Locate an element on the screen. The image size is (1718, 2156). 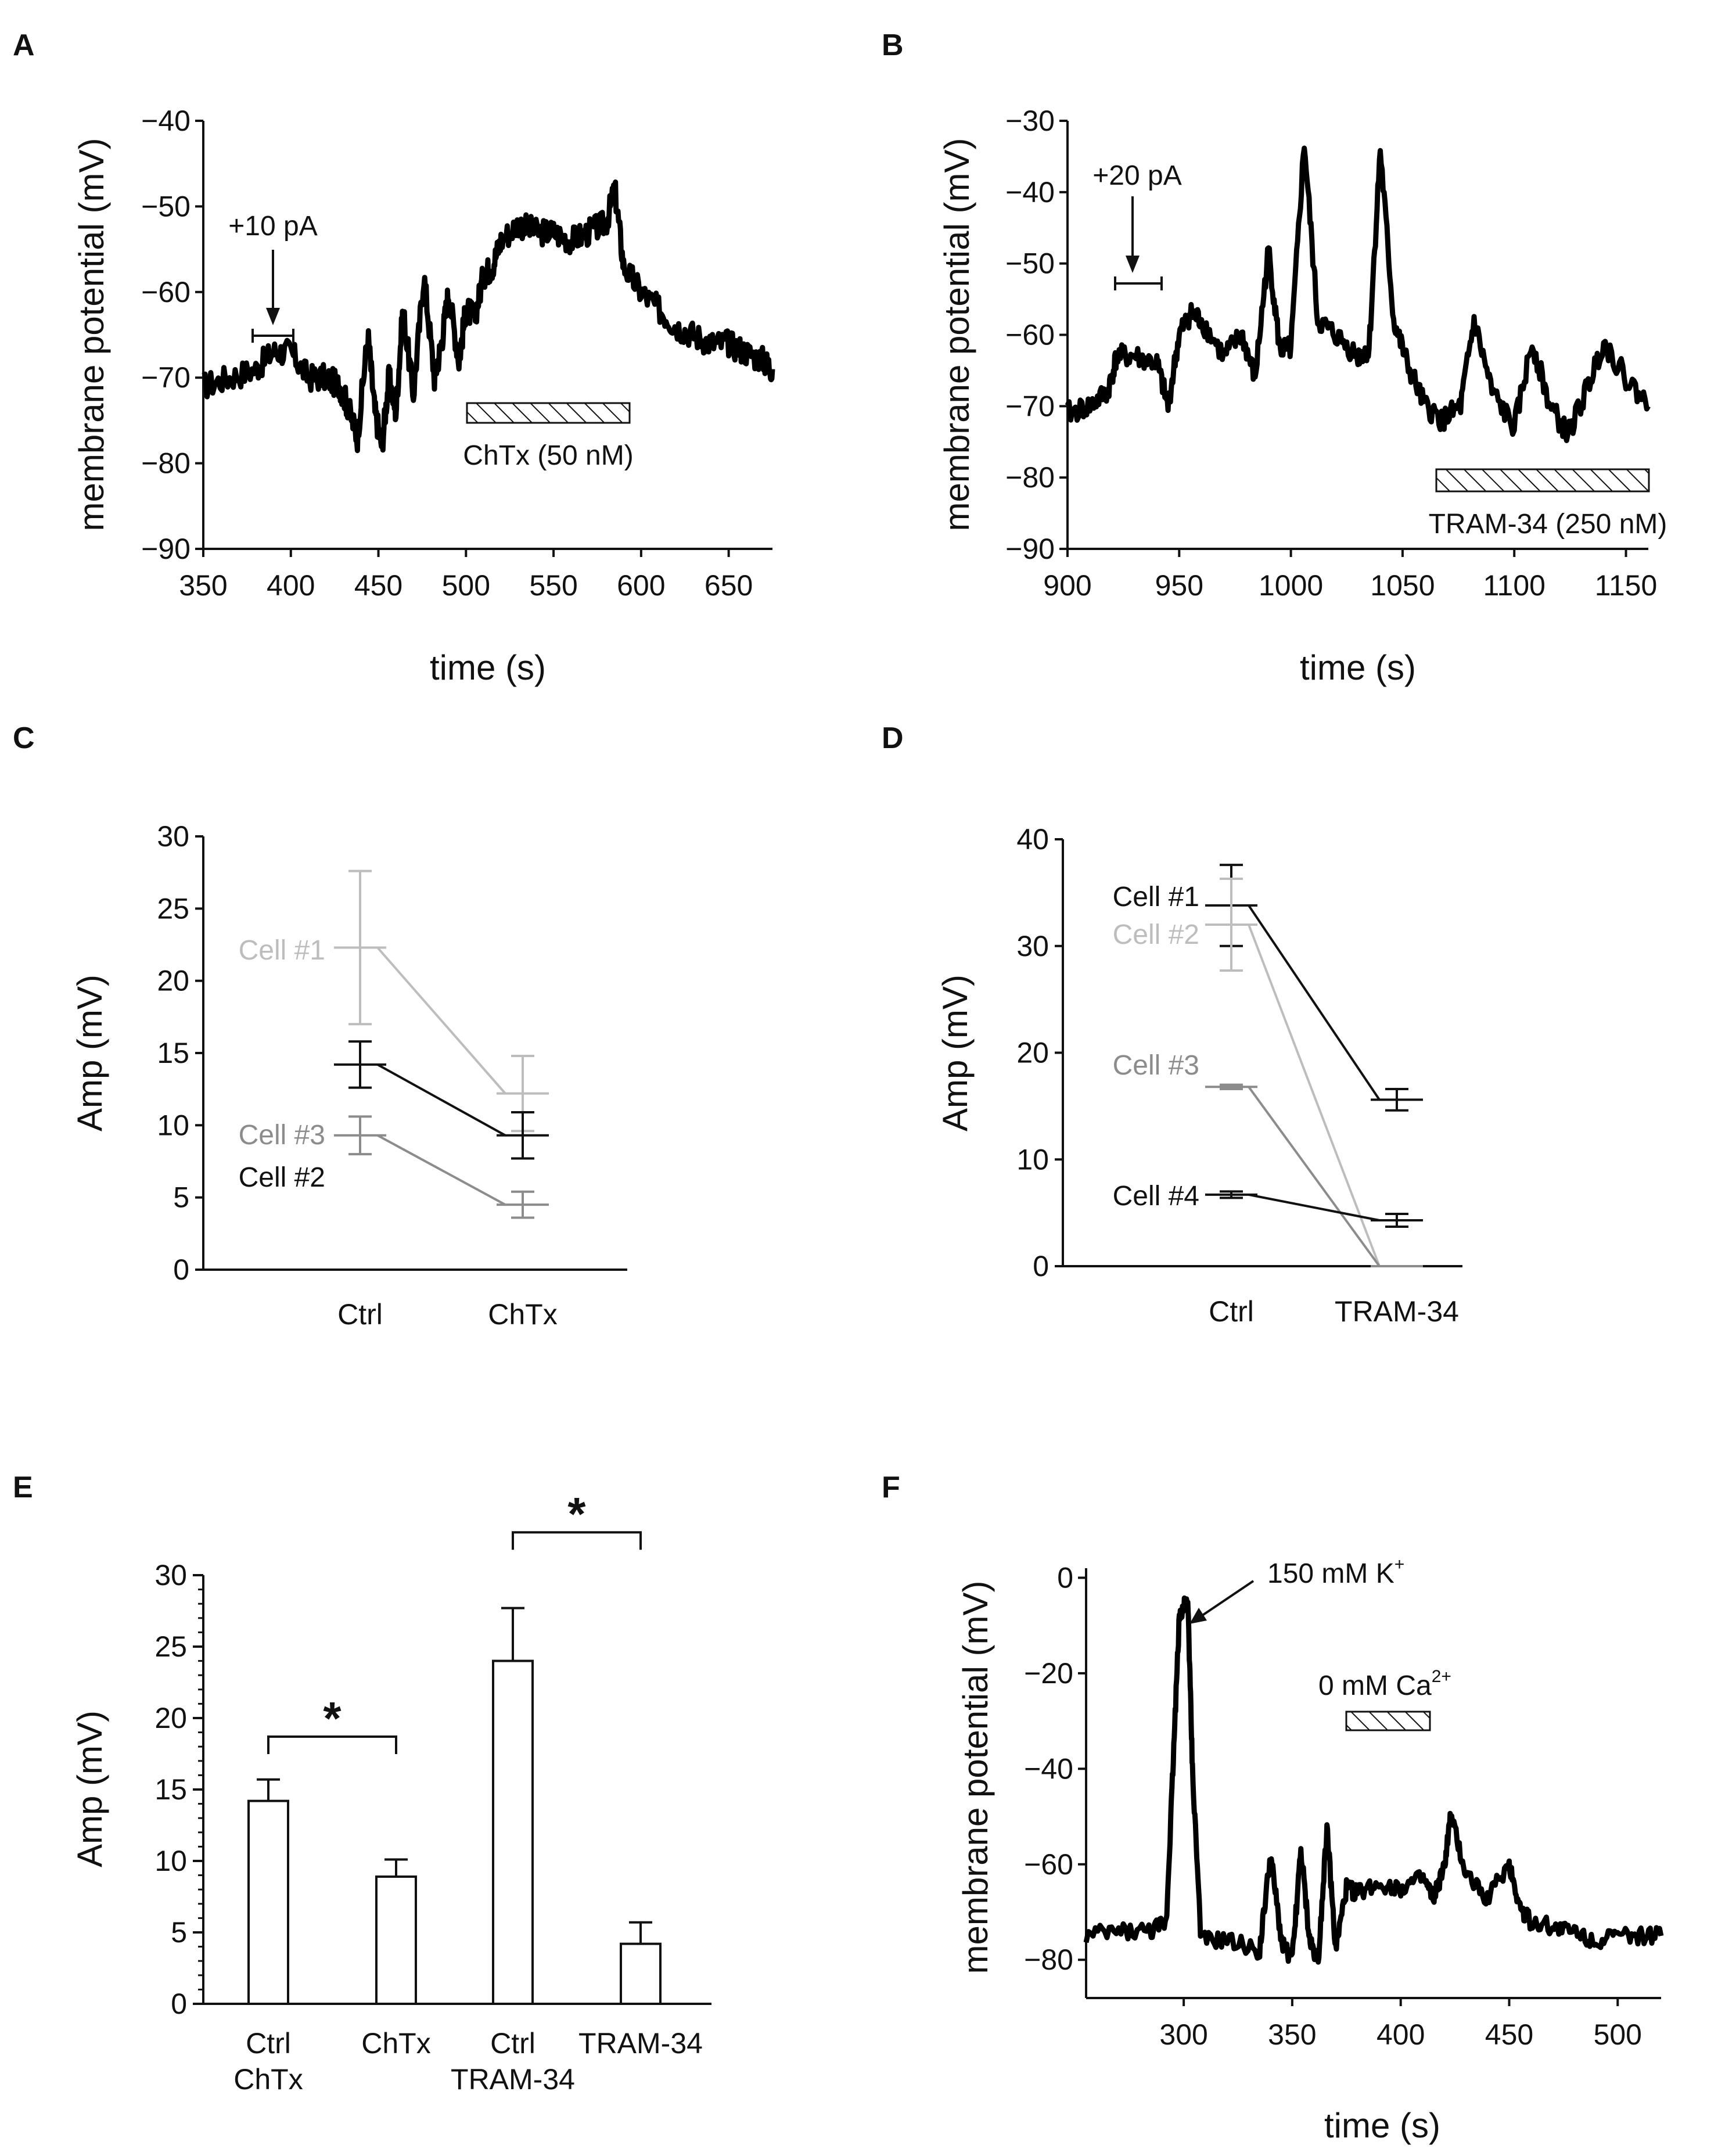
panel-c-series is located at coordinates (441, 1044).